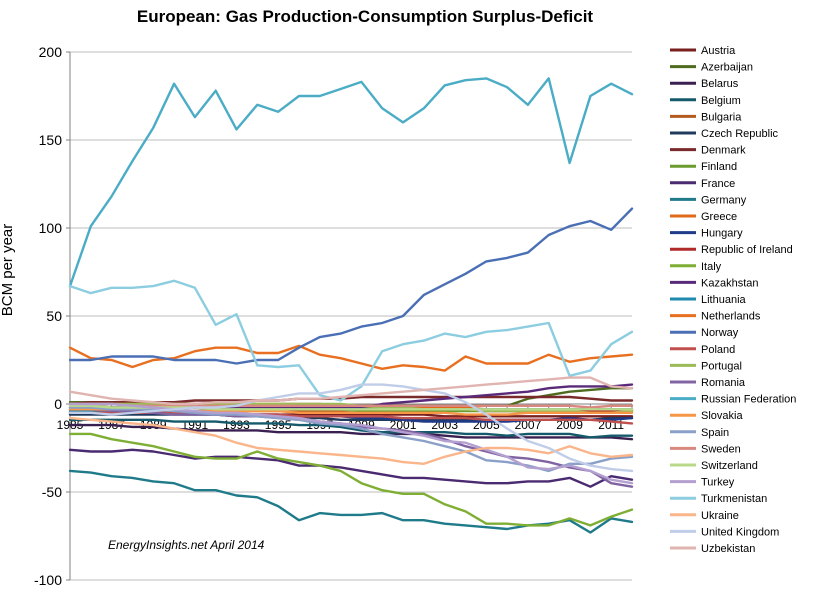 This screenshot has width=824, height=599. Describe the element at coordinates (278, 425) in the screenshot. I see `x-tick-label: 1995` at that location.